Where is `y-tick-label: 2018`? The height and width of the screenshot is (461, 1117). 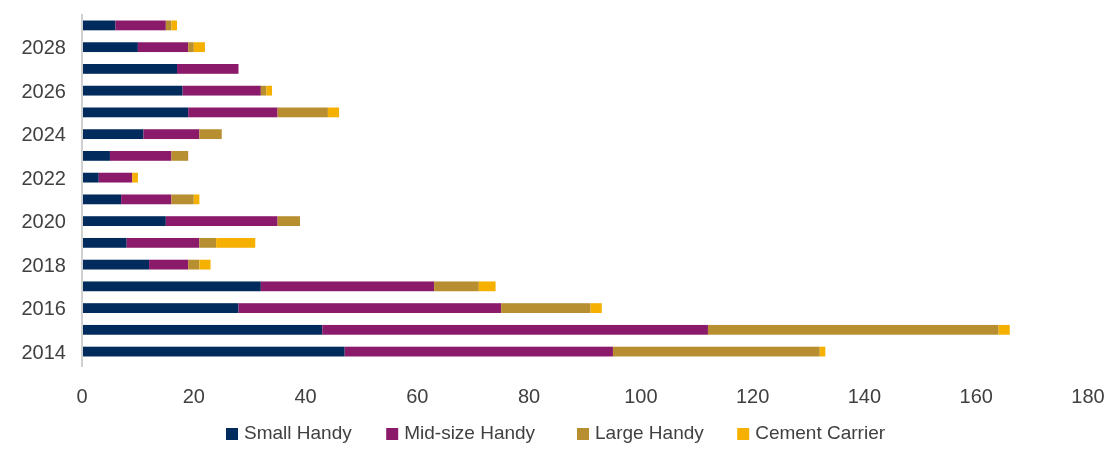 y-tick-label: 2018 is located at coordinates (43, 264).